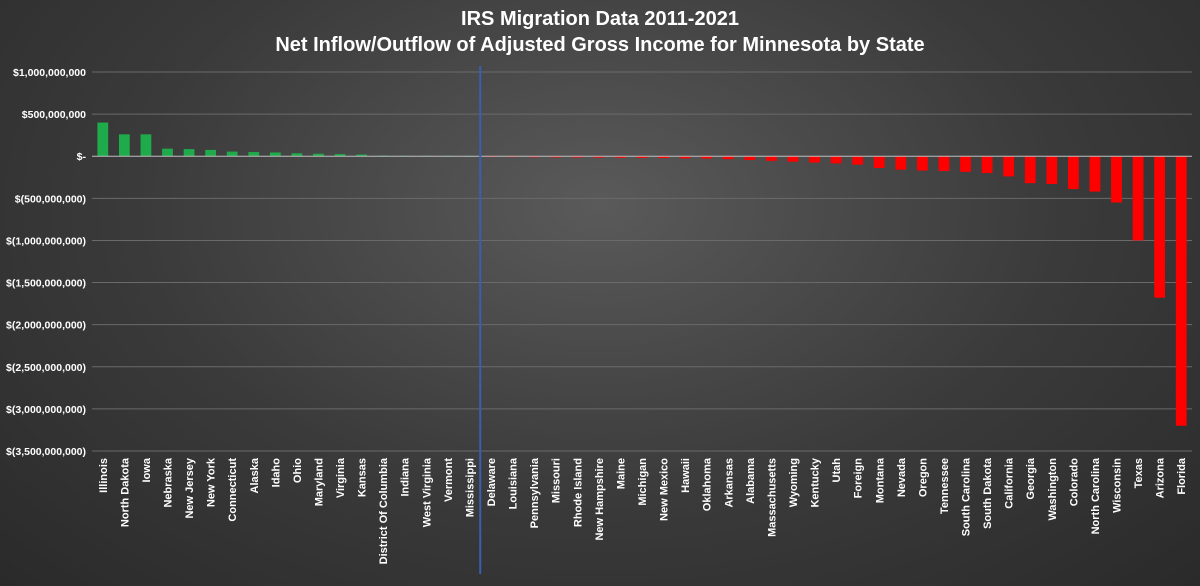 Image resolution: width=1200 pixels, height=586 pixels. I want to click on y-tick-label: $1,000,000,000, so click(49, 73).